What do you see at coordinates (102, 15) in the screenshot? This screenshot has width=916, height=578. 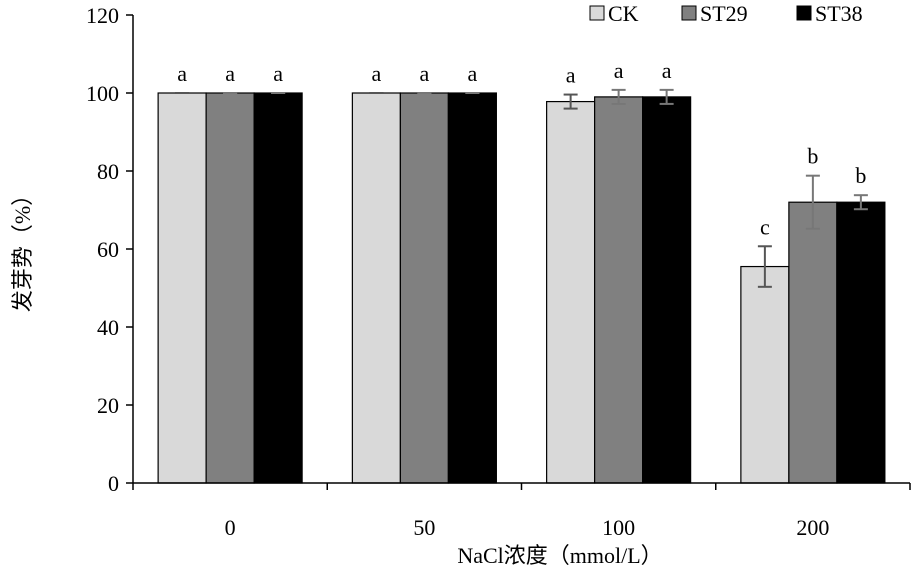 I see `y-tick-label-120: 120` at bounding box center [102, 15].